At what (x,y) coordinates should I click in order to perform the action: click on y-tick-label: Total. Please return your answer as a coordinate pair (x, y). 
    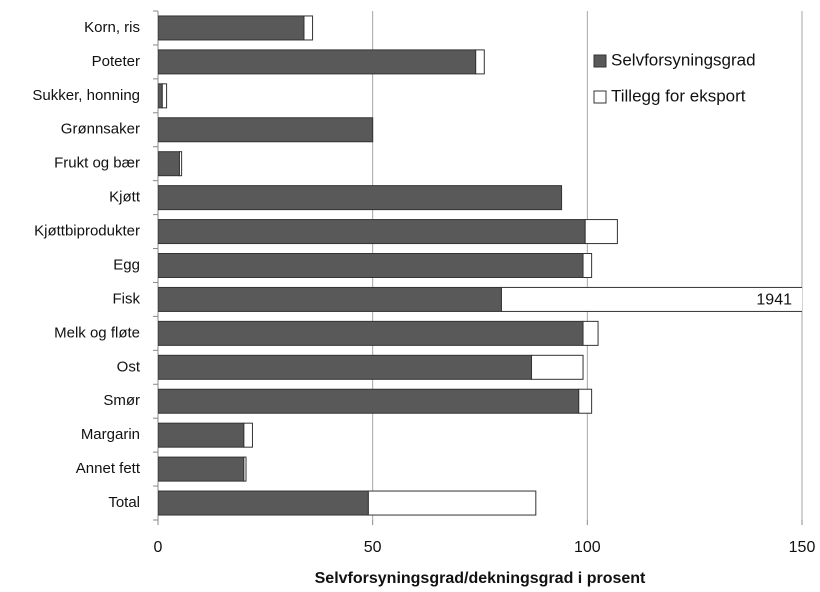
    Looking at the image, I should click on (124, 502).